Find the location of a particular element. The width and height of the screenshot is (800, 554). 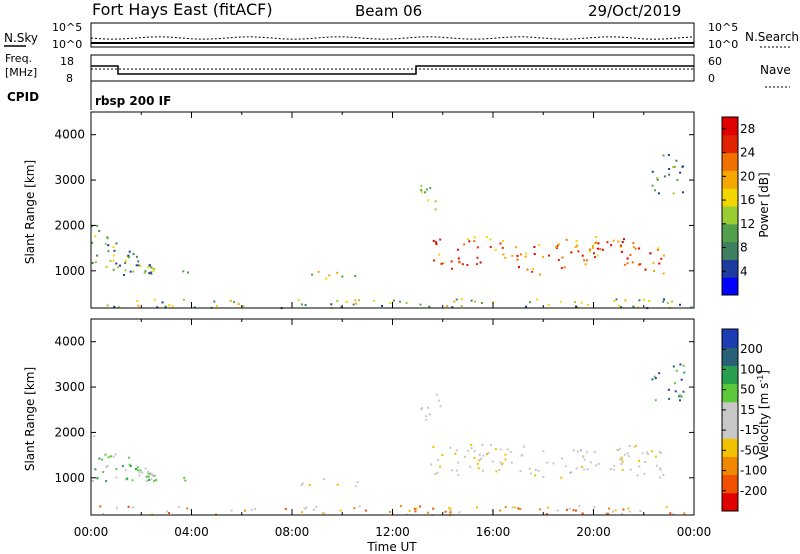

y-tick-label: 3000 is located at coordinates (69, 180).